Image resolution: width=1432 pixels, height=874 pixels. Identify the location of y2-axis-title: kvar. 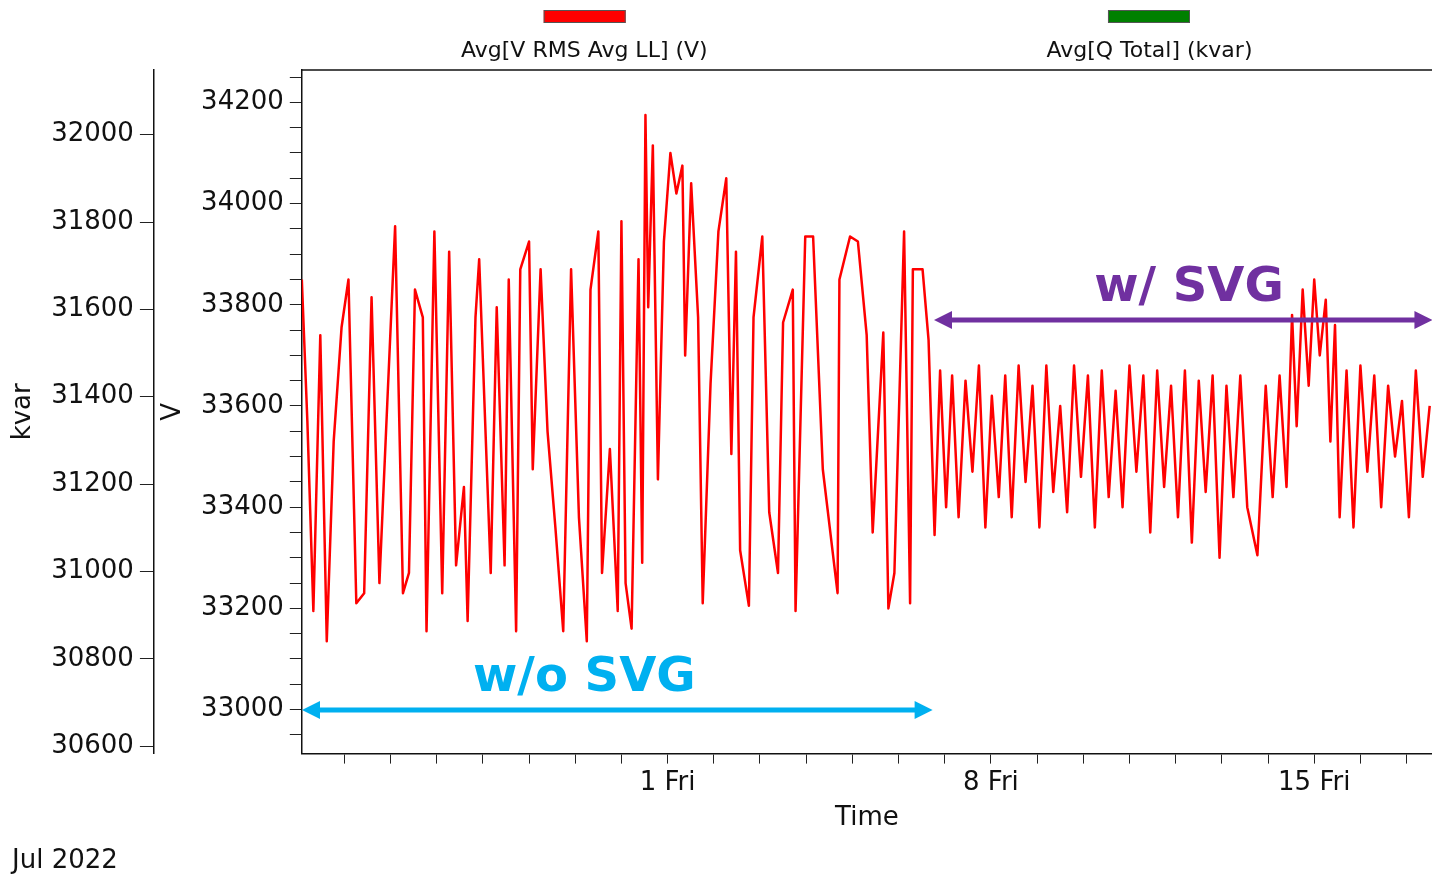
(21, 411).